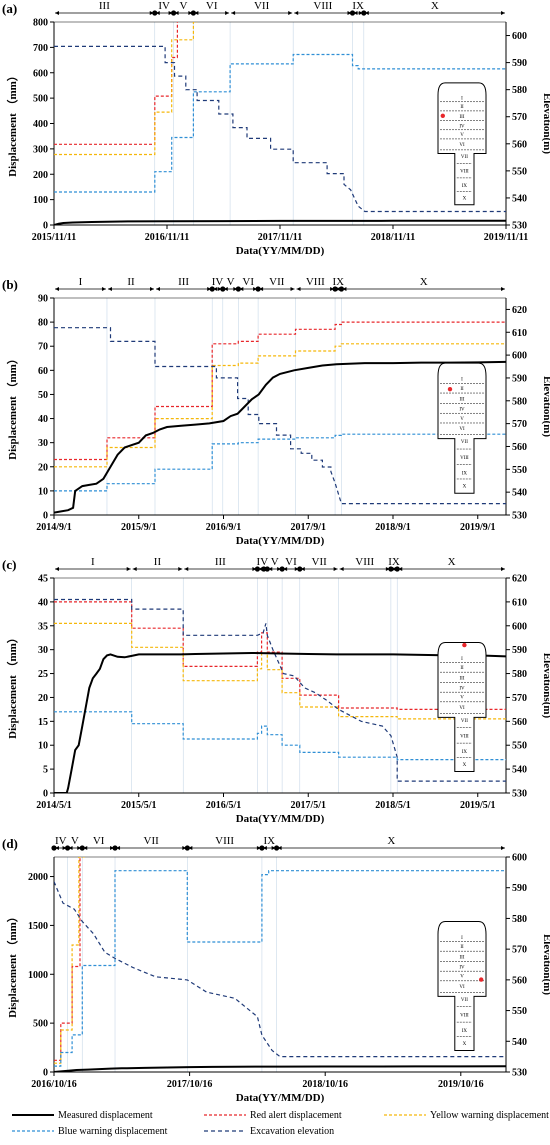  Describe the element at coordinates (224, 527) in the screenshot. I see `x-tick-label: 2016/9/1` at that location.